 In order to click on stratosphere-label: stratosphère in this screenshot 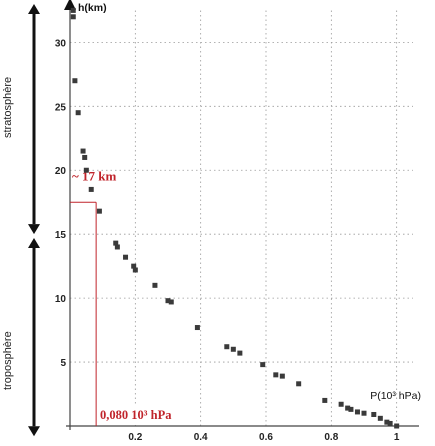, I will do `click(8, 107)`.